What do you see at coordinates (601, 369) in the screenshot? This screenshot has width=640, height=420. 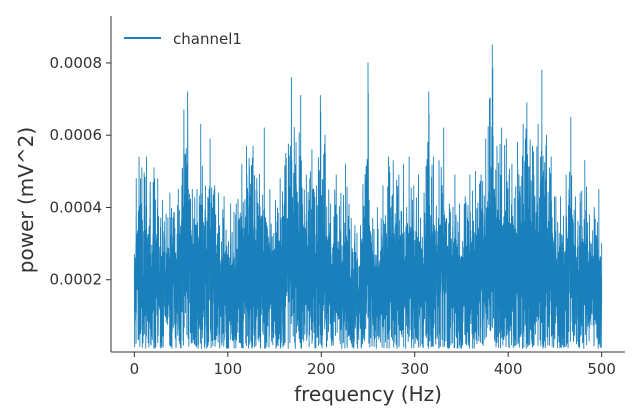 I see `x-tick-label: 500` at bounding box center [601, 369].